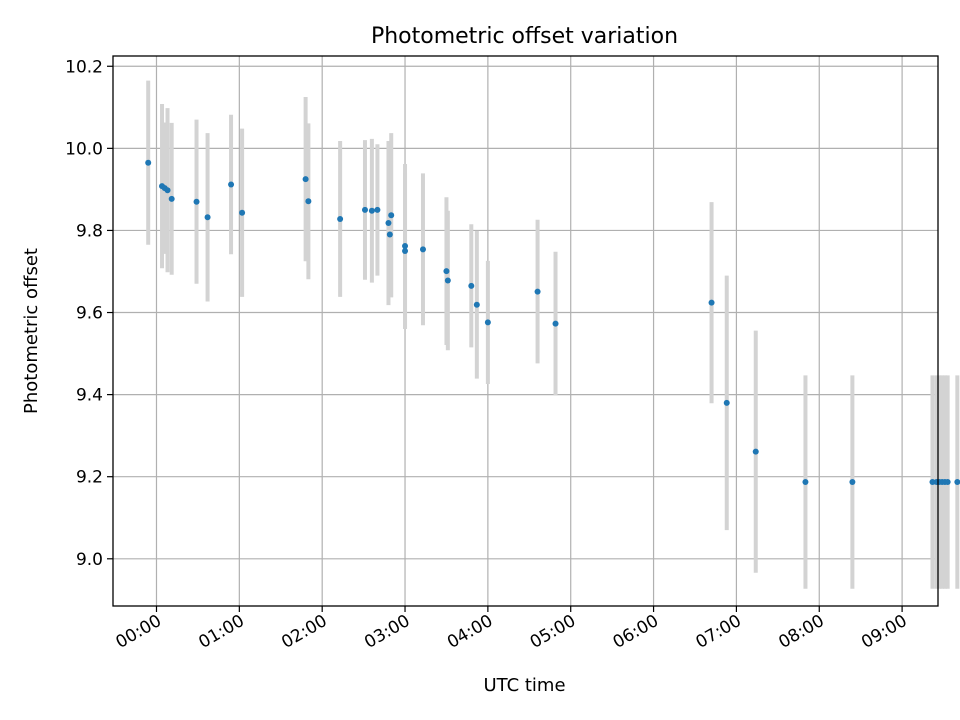  Describe the element at coordinates (84, 149) in the screenshot. I see `y-tick-label: 10.0` at that location.